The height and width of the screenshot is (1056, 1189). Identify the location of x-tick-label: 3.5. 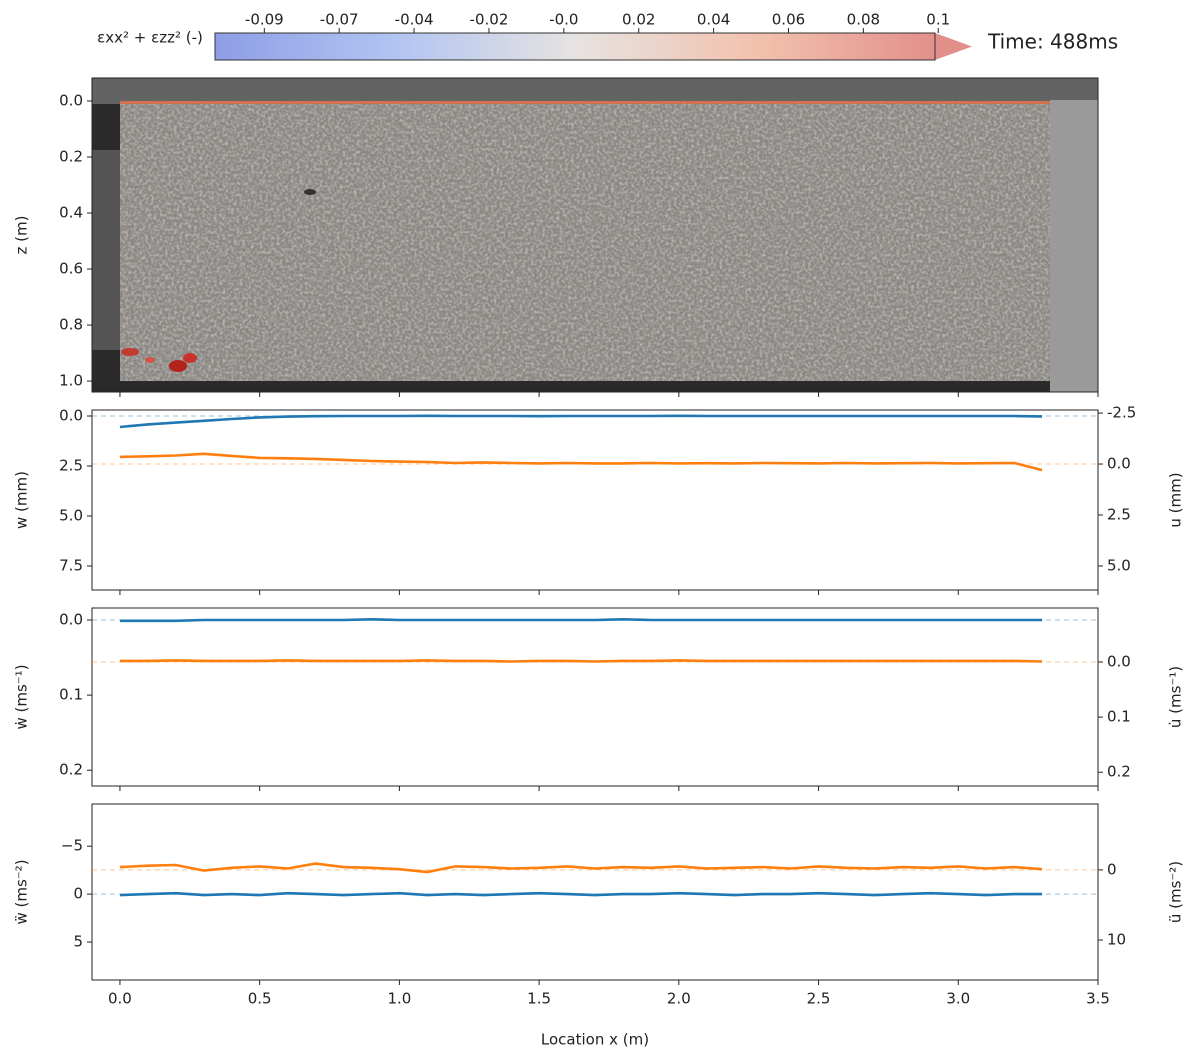
(1098, 999).